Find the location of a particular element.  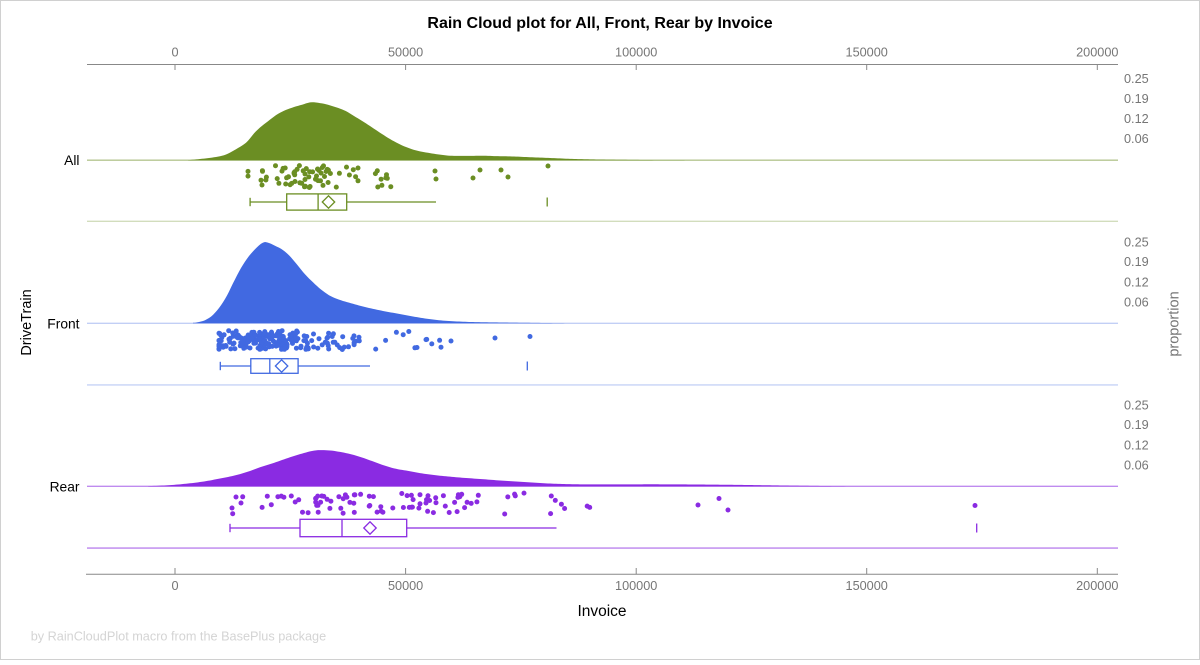

svg-text: Front is located at coordinates (63, 323).